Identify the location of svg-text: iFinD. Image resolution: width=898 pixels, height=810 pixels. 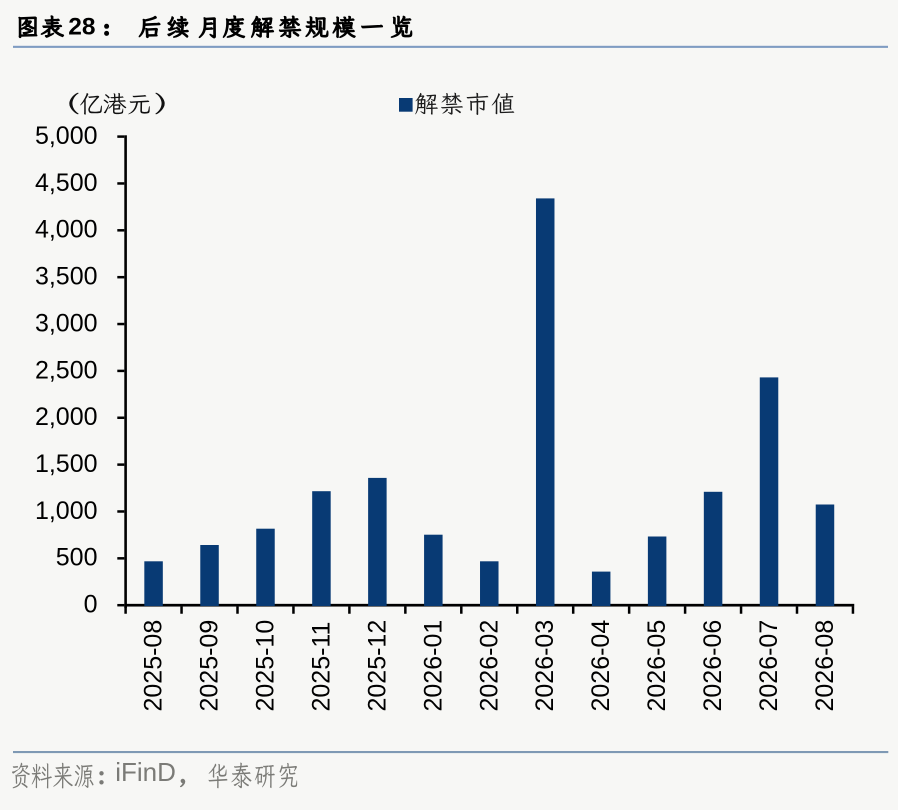
(145, 772).